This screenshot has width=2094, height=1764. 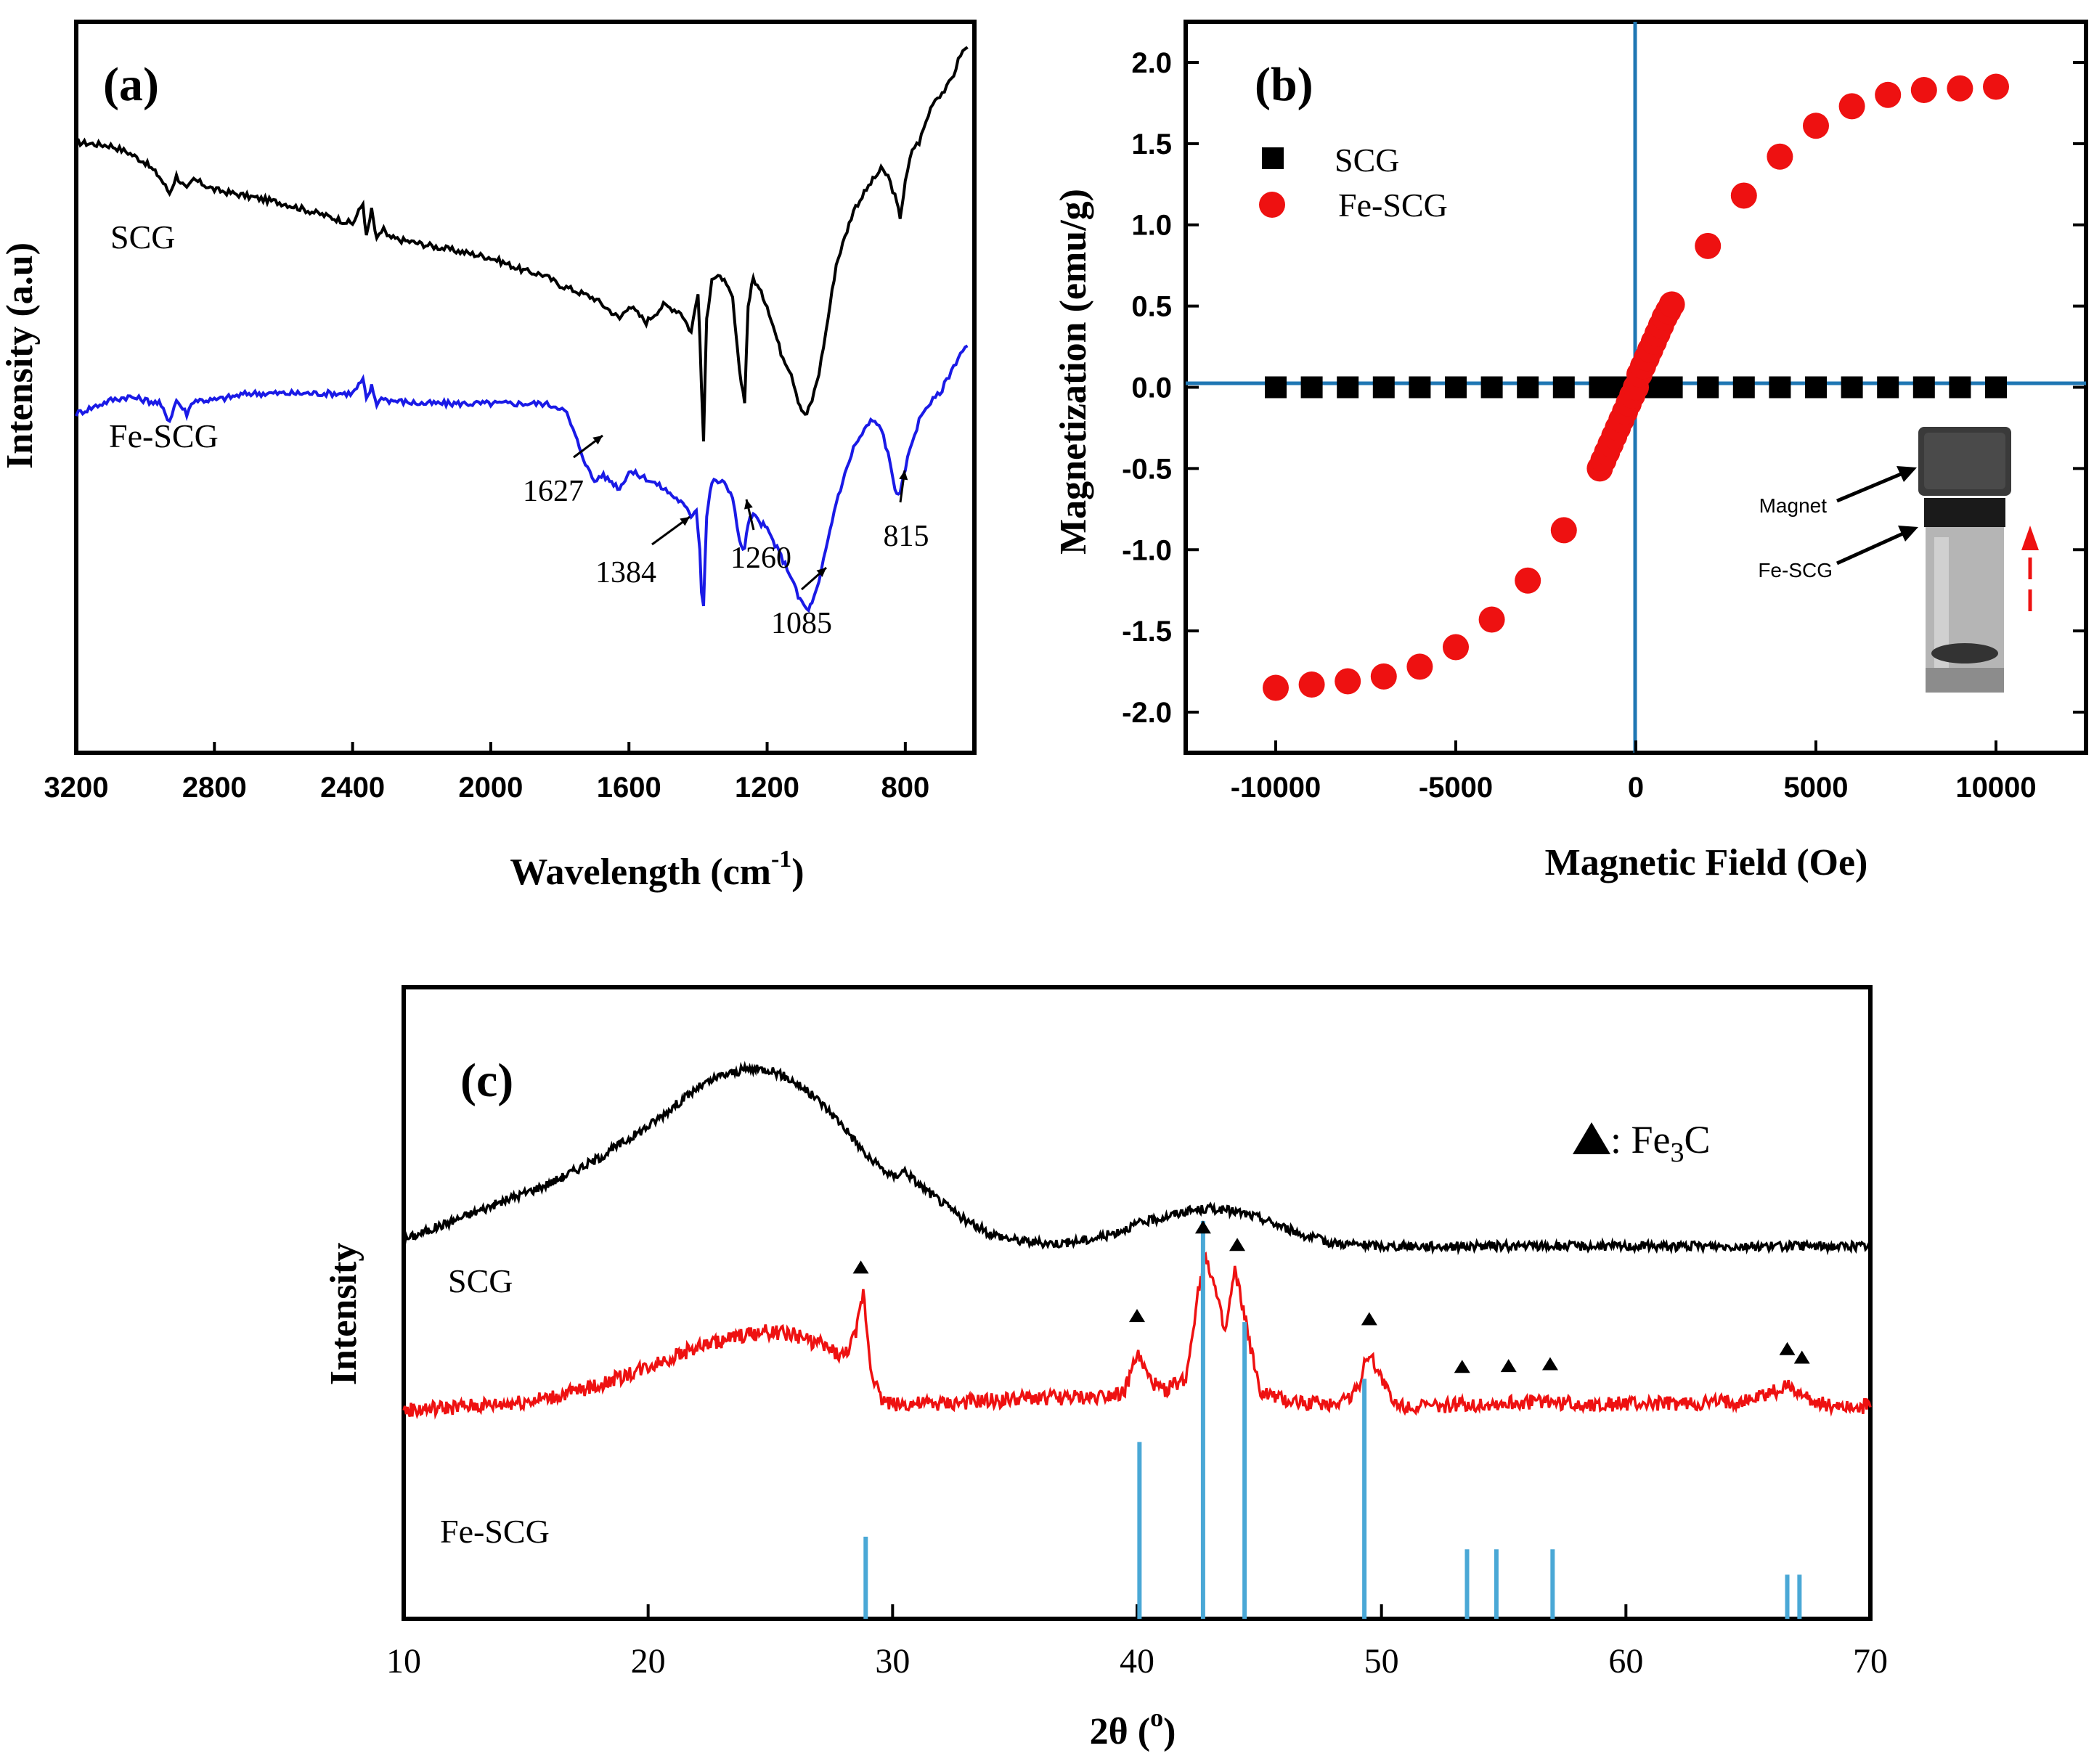 What do you see at coordinates (403, 1662) in the screenshot?
I see `panel-c-xtick-label-0: 10` at bounding box center [403, 1662].